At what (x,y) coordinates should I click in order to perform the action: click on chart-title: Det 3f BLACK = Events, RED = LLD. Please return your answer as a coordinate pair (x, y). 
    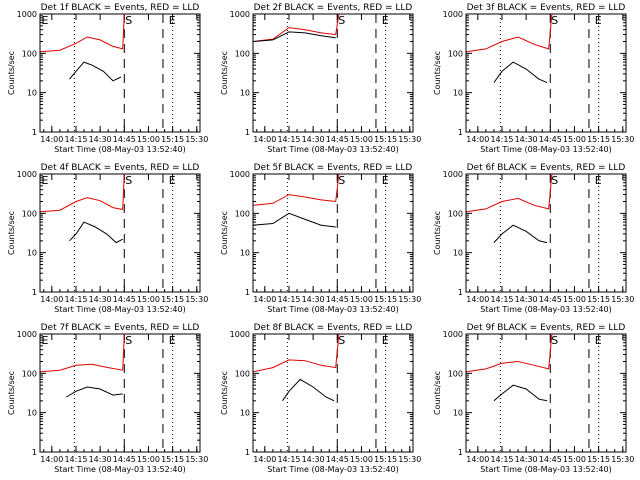
    Looking at the image, I should click on (546, 8).